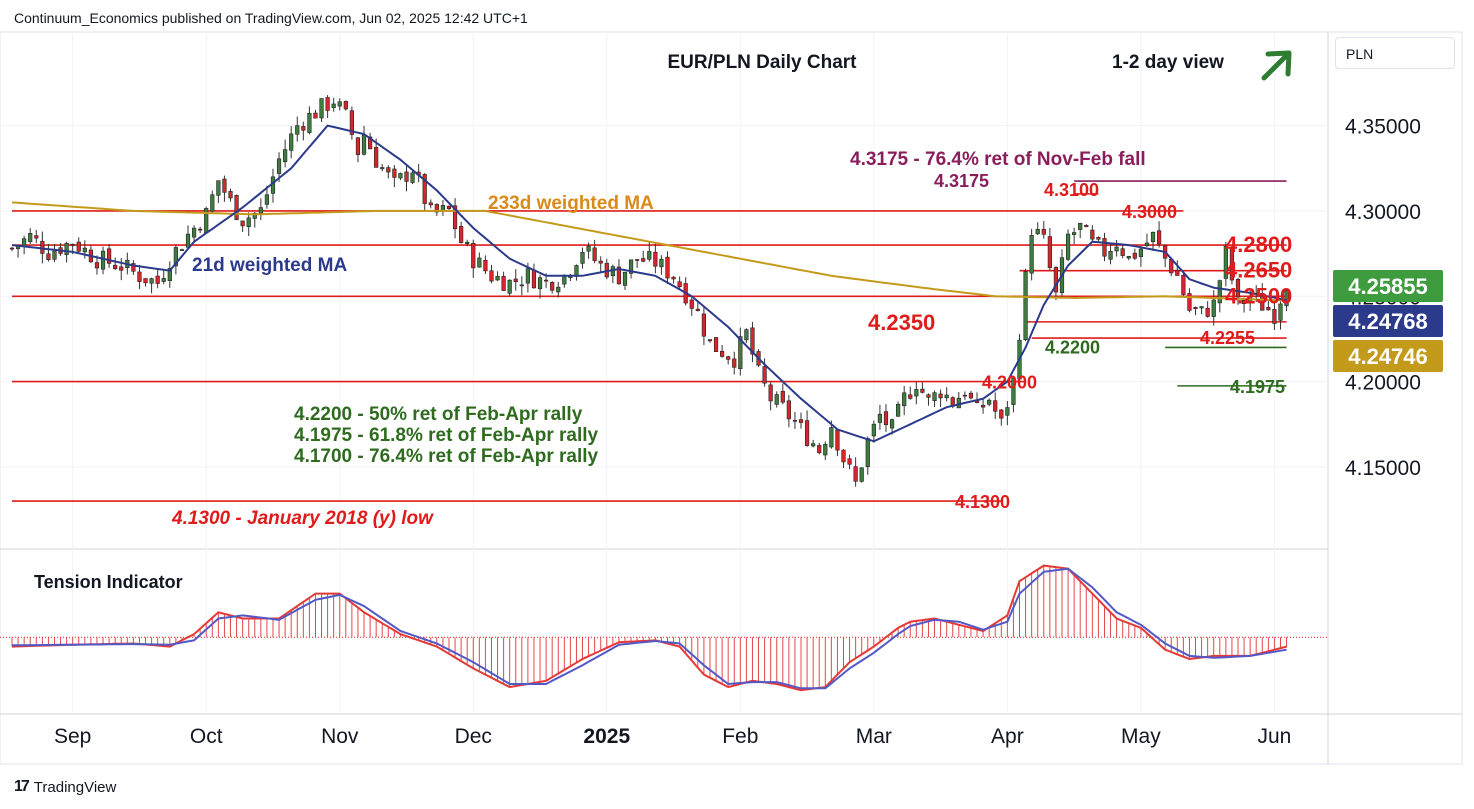 This screenshot has width=1474, height=809. What do you see at coordinates (72, 736) in the screenshot?
I see `x-tick-label: Sep` at bounding box center [72, 736].